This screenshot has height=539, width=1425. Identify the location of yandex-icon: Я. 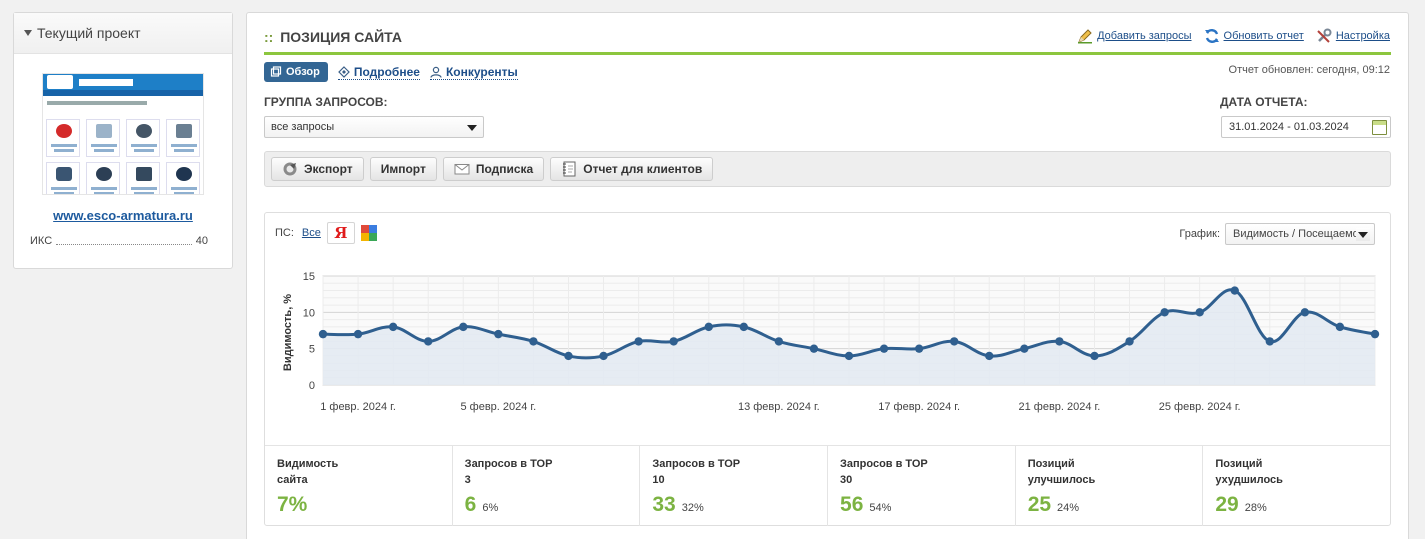
(340, 233).